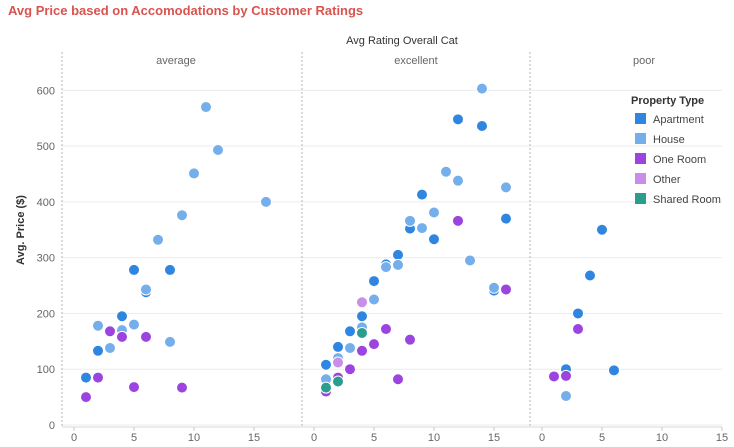 This screenshot has width=734, height=447. Describe the element at coordinates (52, 426) in the screenshot. I see `y-tick-label: 0` at that location.